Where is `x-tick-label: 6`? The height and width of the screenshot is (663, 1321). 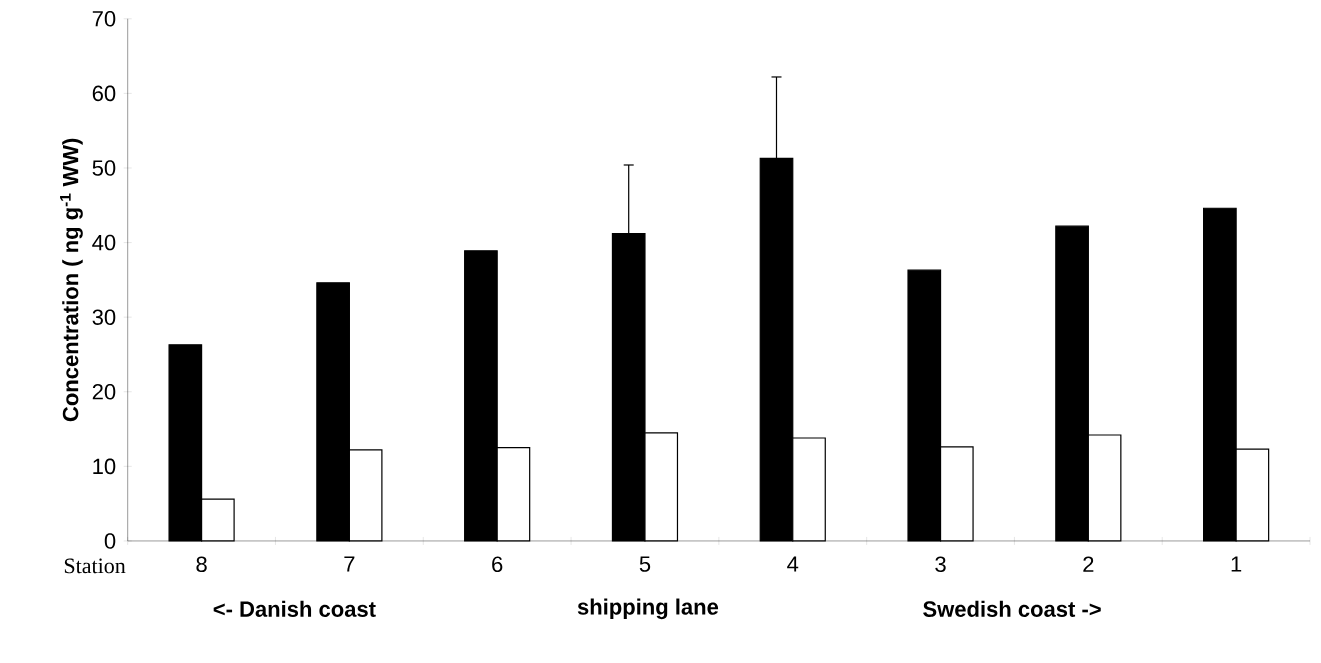 x-tick-label: 6 is located at coordinates (497, 564).